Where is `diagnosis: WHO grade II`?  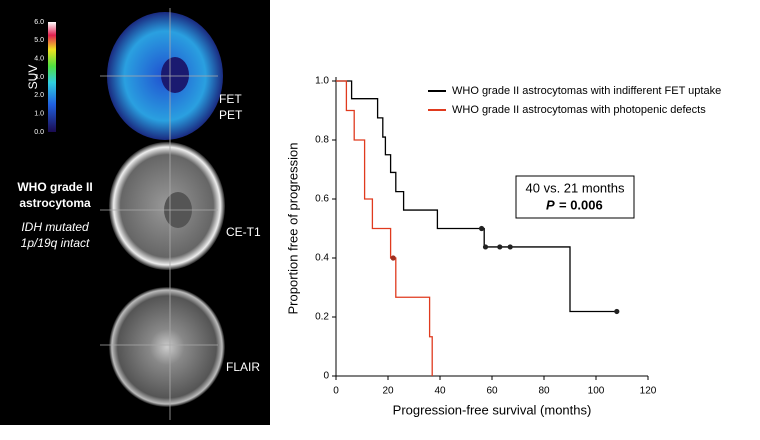 diagnosis: WHO grade II is located at coordinates (54, 187).